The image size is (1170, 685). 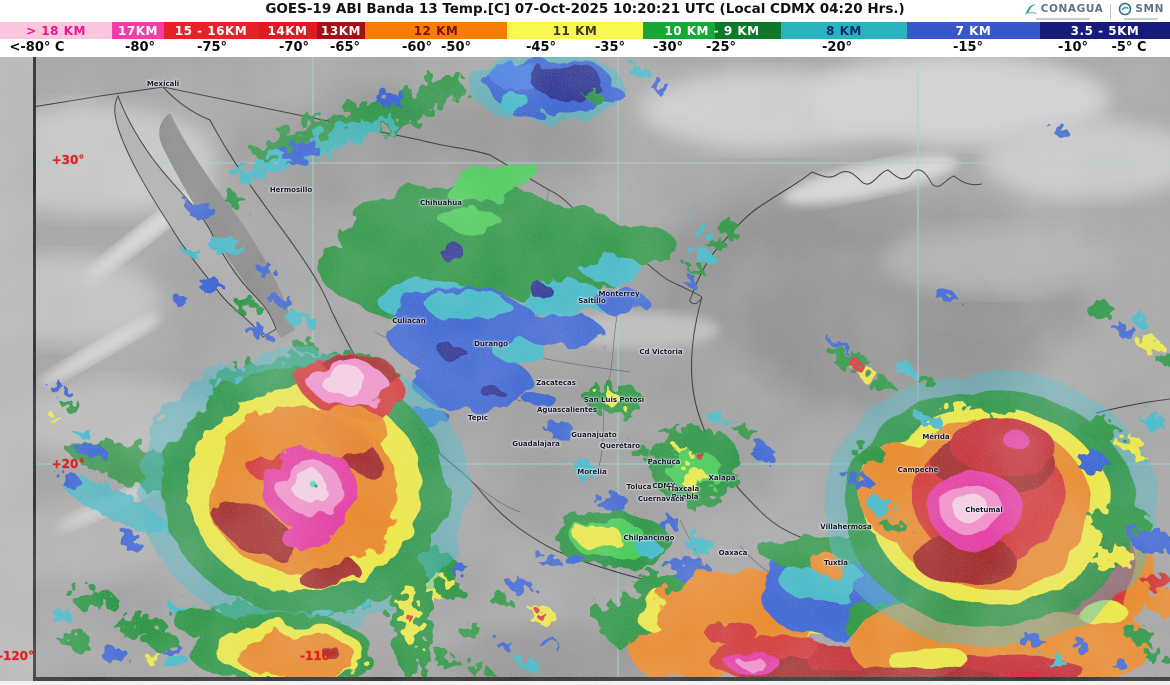 I want to click on conagua-label: CONAGUA, so click(x=1072, y=8).